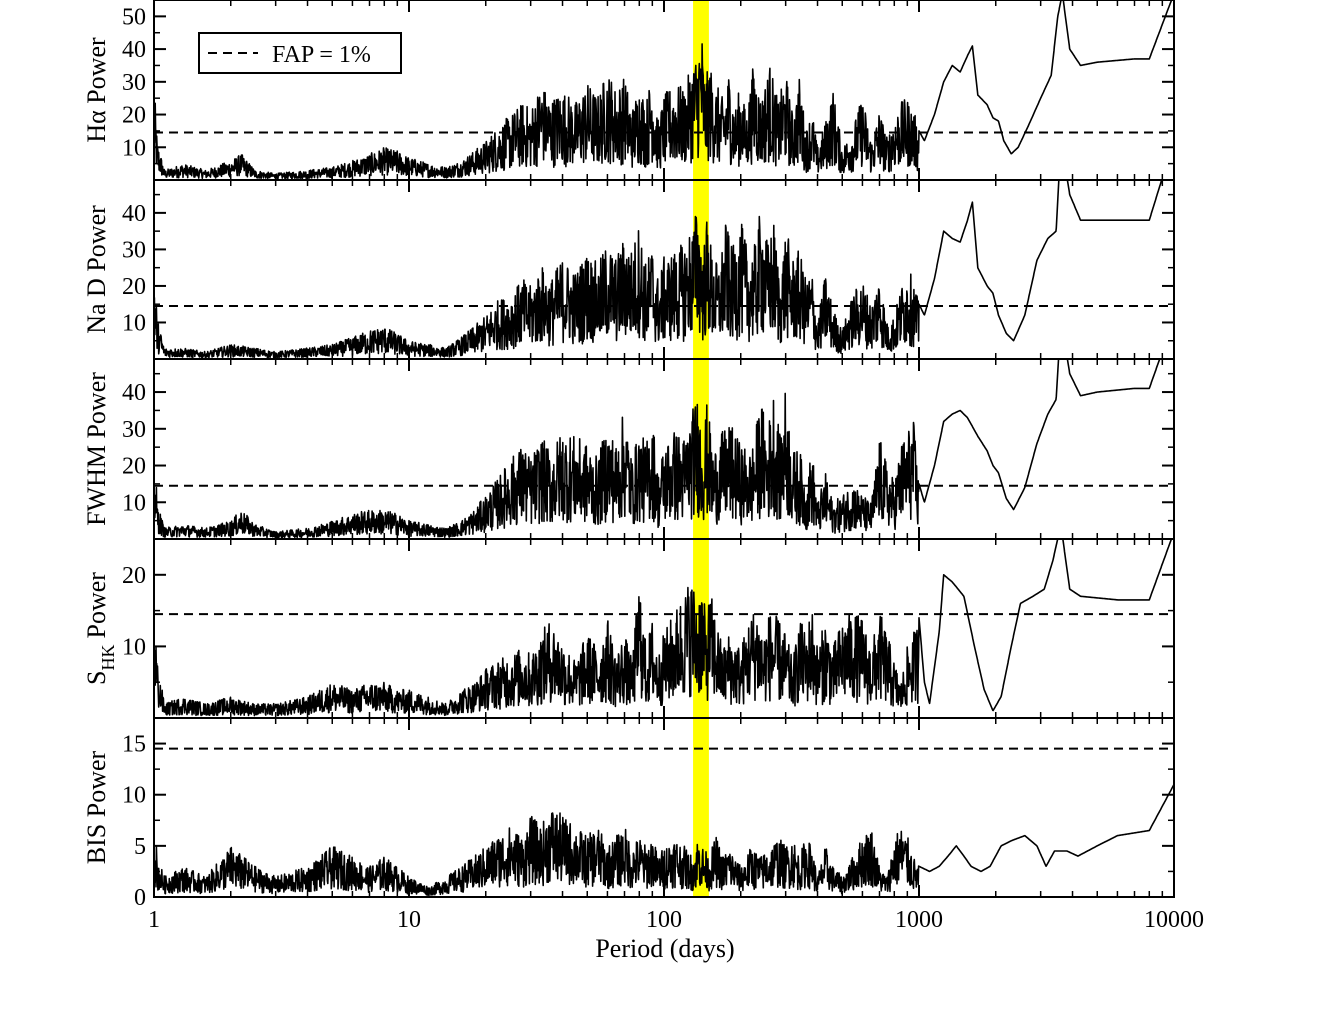  I want to click on panel-1: 10 20 30 40 50 Hα Power, so click(628, 90).